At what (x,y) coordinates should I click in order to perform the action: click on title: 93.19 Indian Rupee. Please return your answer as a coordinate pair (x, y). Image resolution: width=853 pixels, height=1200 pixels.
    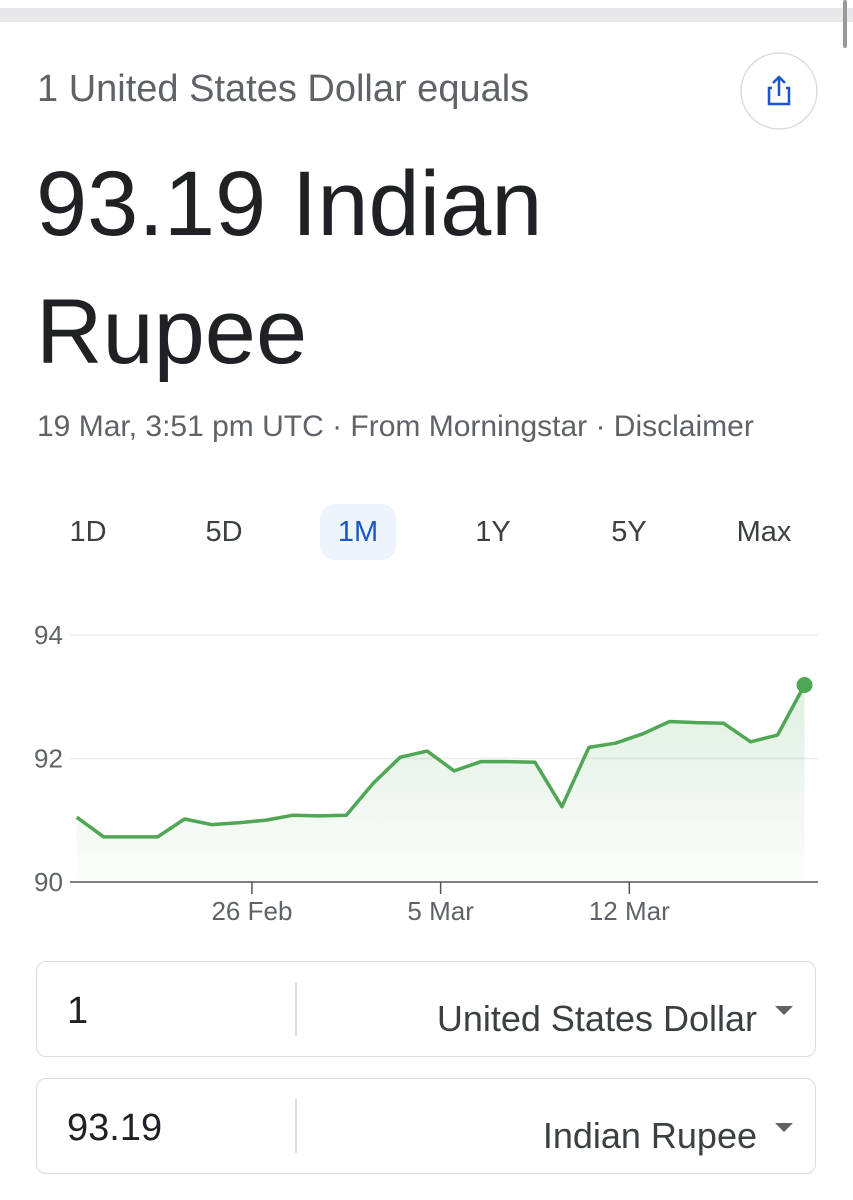
    Looking at the image, I should click on (289, 268).